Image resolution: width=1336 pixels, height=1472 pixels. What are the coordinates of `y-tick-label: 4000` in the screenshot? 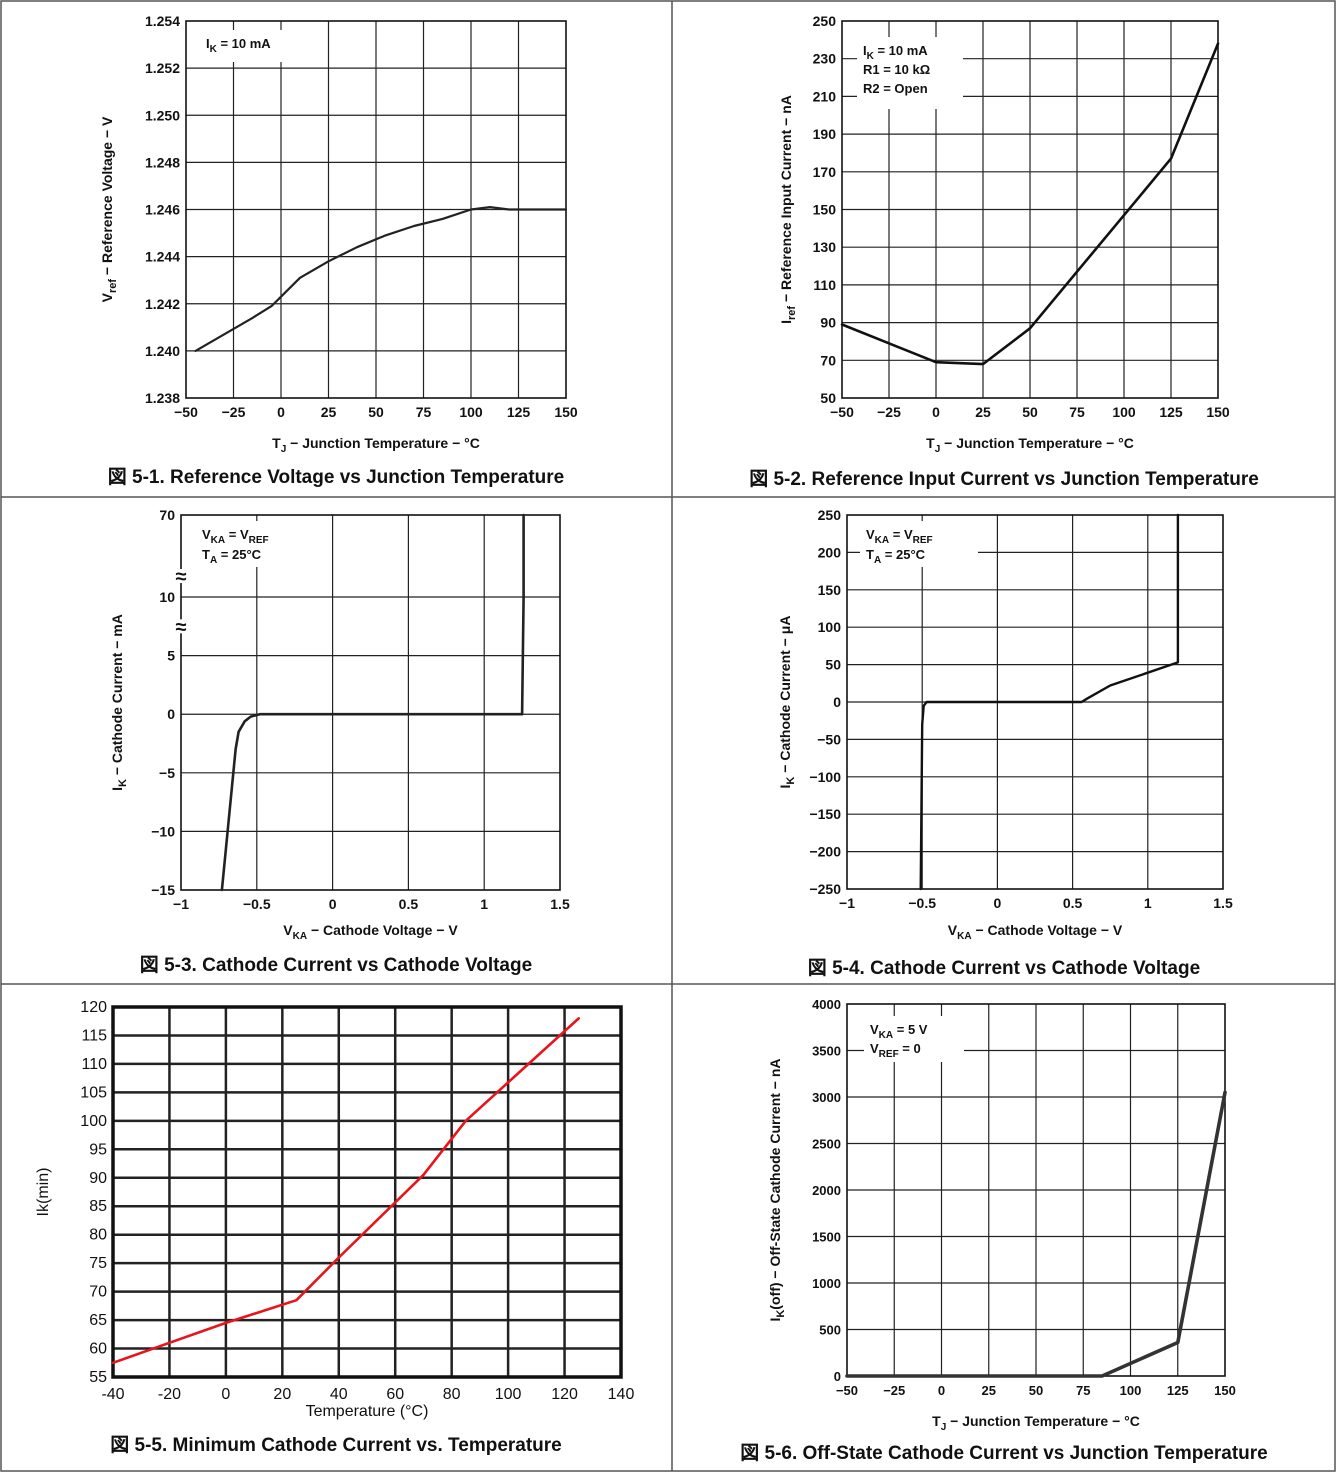 It's located at (826, 1004).